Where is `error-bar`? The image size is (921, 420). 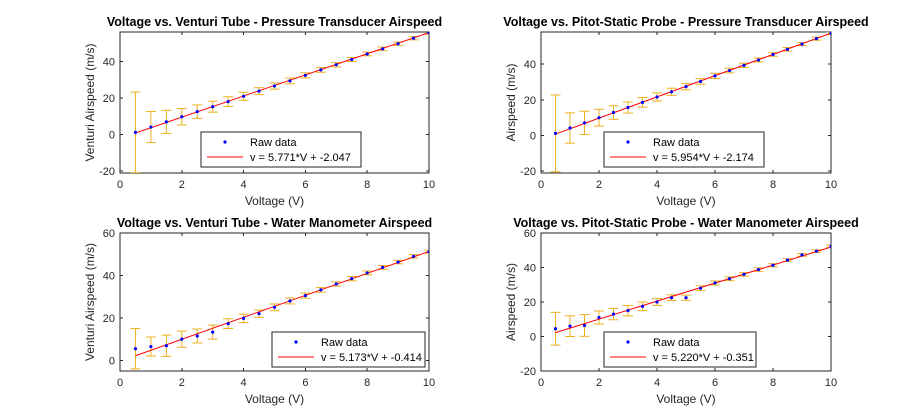
error-bar is located at coordinates (426, 251).